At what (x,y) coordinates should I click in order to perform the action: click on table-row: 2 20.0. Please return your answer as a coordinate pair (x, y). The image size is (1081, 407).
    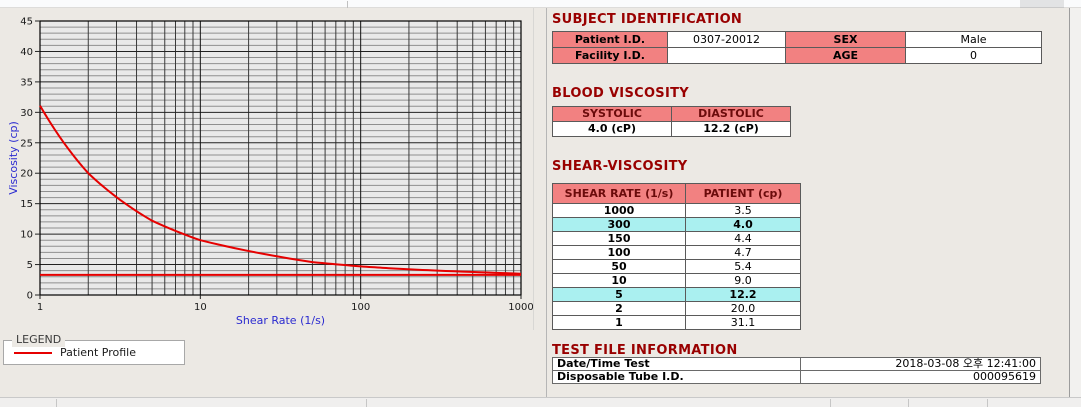
    Looking at the image, I should click on (676, 308).